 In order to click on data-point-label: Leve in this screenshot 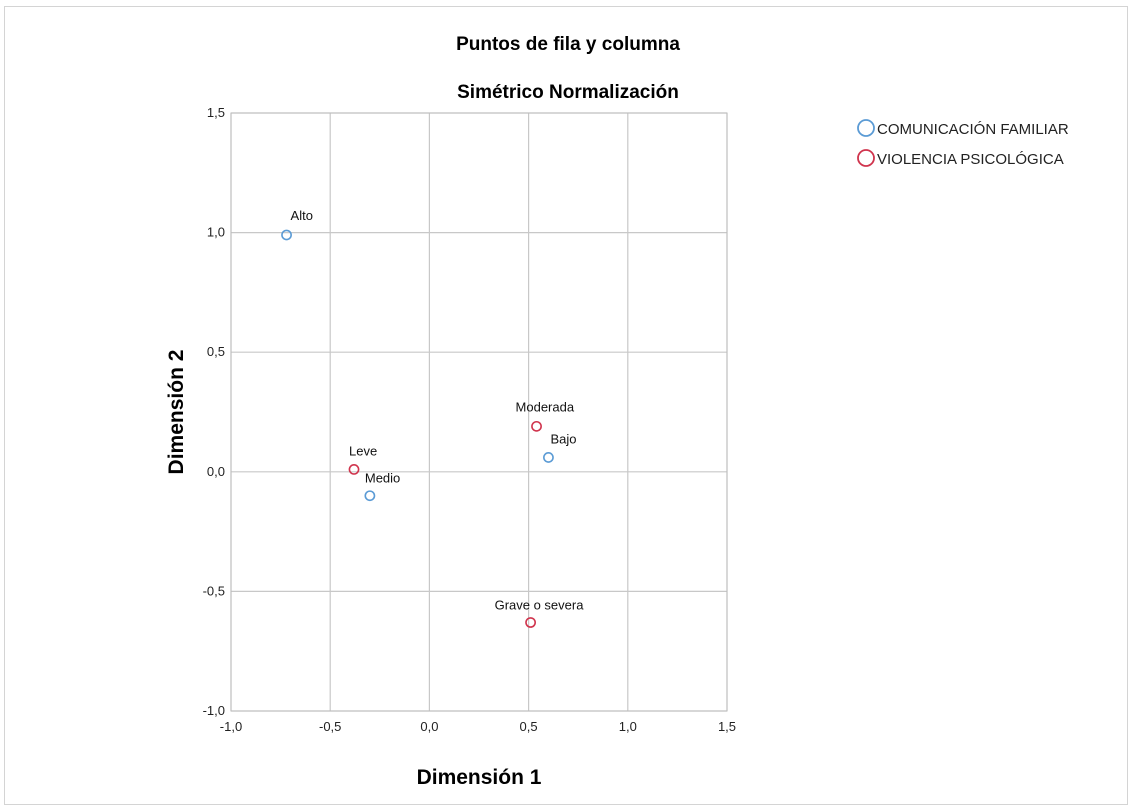, I will do `click(363, 450)`.